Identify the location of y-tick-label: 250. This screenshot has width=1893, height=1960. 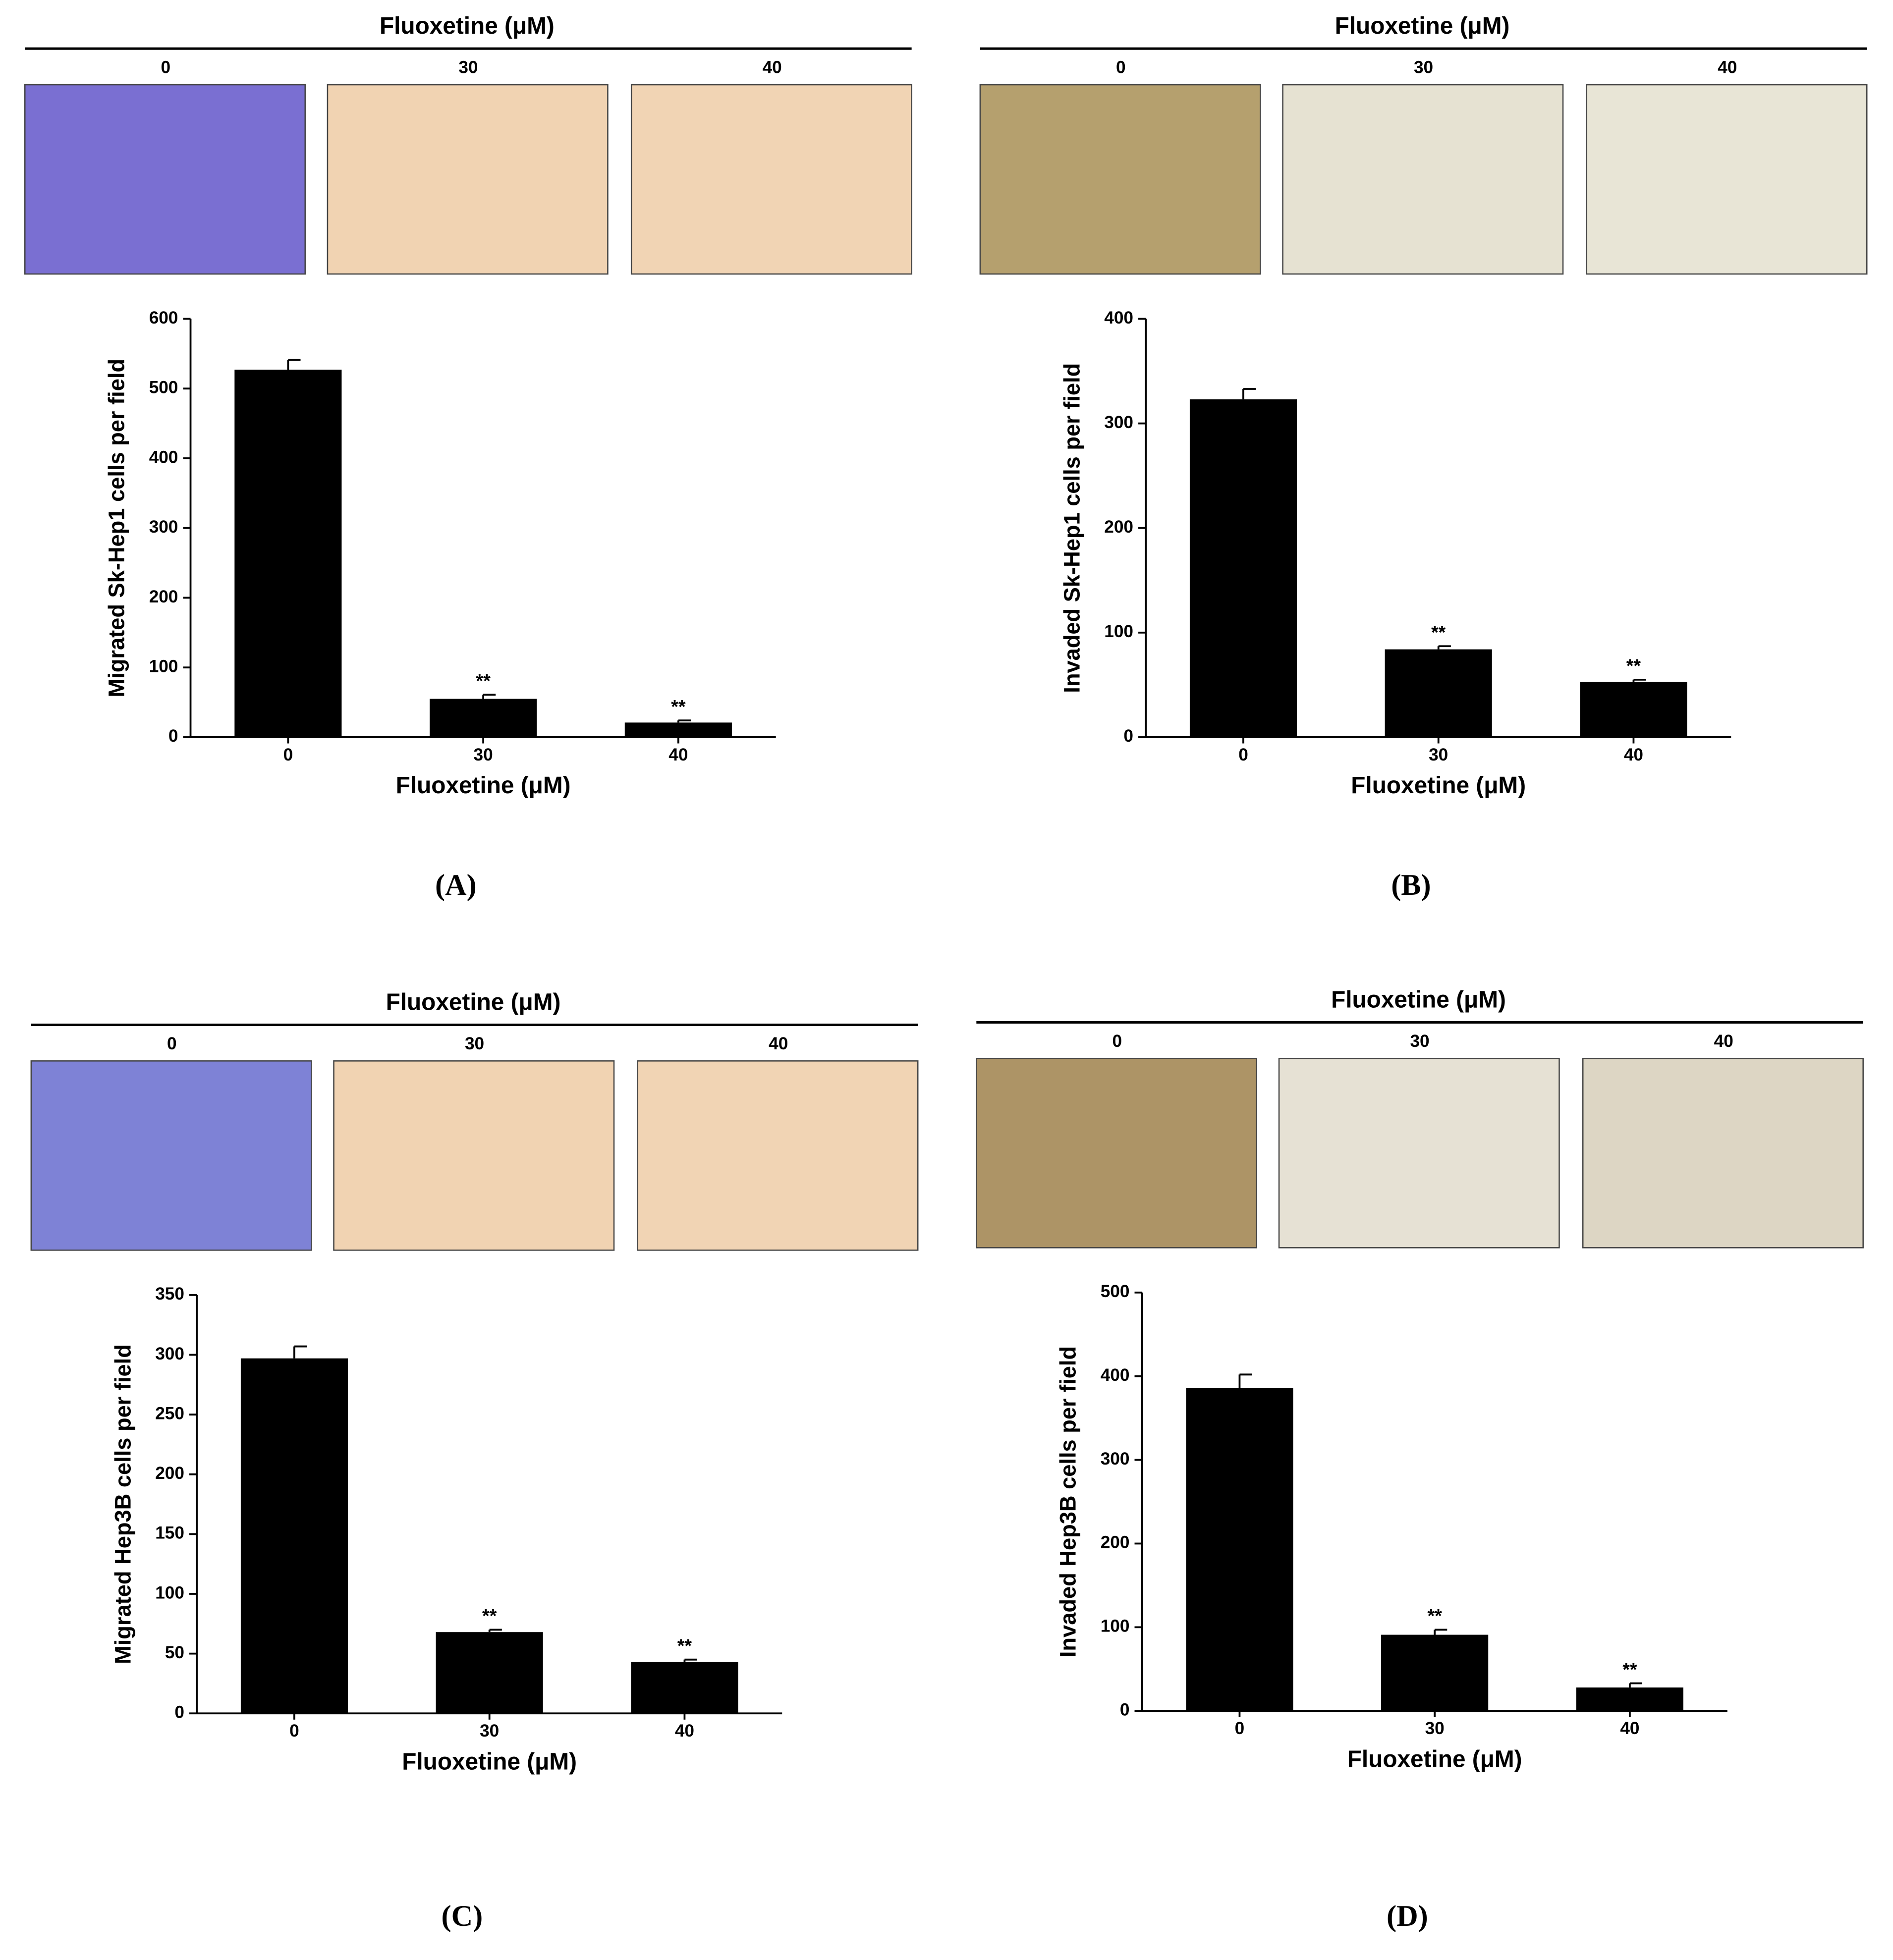
(169, 1413).